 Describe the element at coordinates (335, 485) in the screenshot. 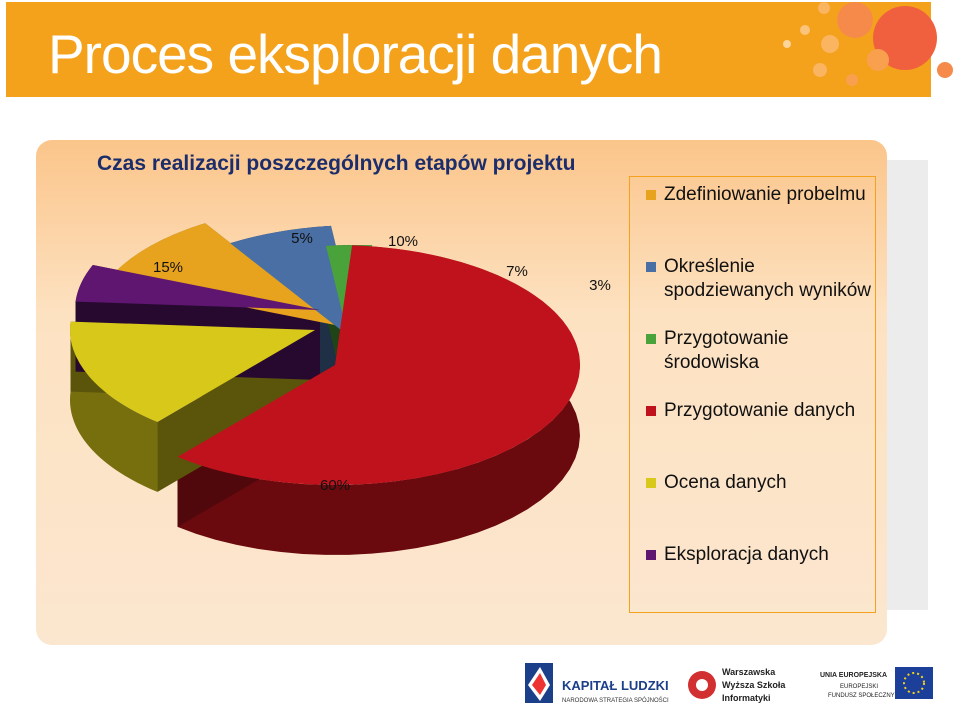

I see `data-label: 60%` at that location.